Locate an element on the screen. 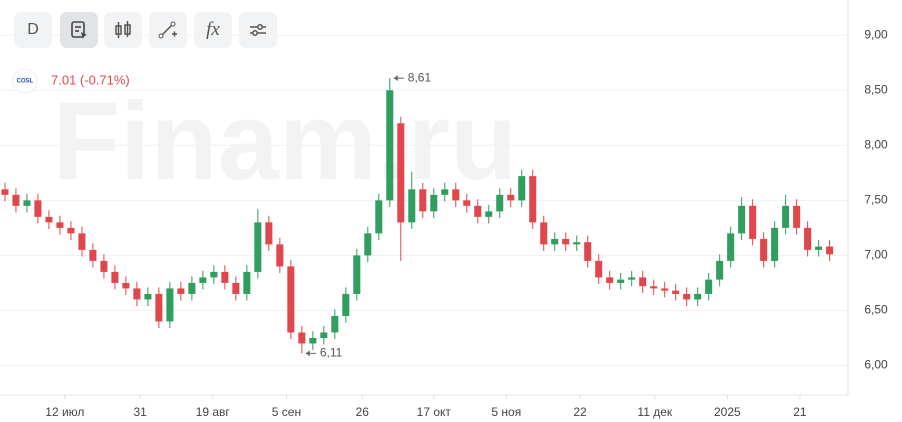 The width and height of the screenshot is (902, 422). annotation-label: 6,11 is located at coordinates (331, 353).